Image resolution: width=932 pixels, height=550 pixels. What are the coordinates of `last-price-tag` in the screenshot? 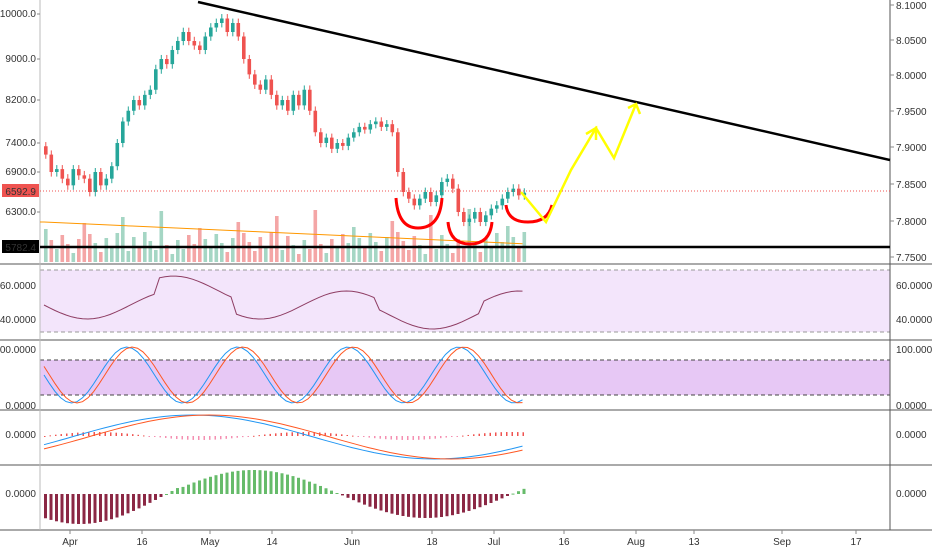 It's located at (20, 190).